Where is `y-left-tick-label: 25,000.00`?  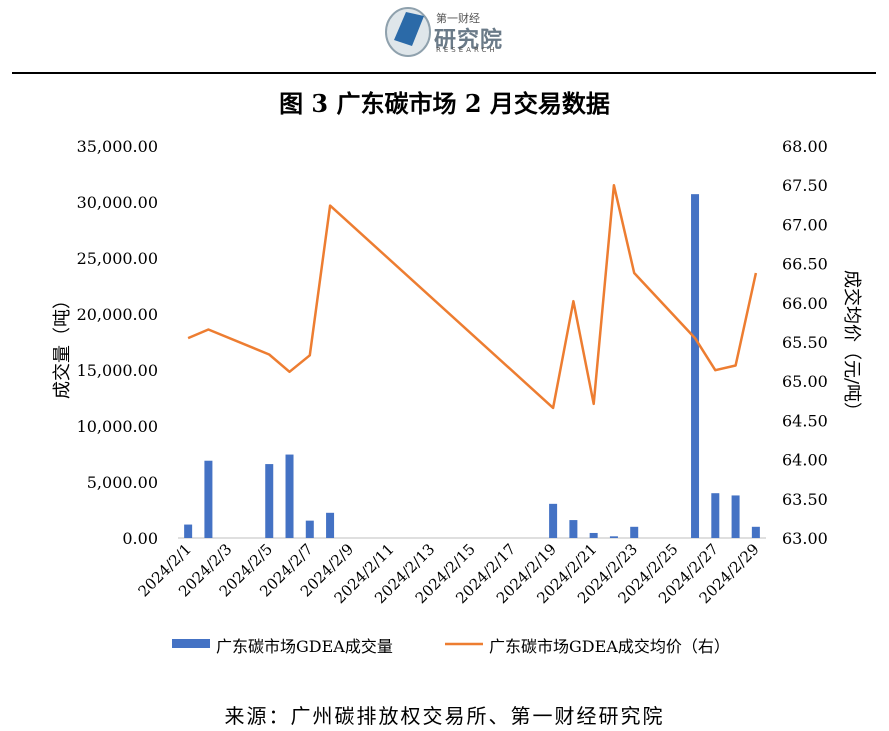 y-left-tick-label: 25,000.00 is located at coordinates (117, 258).